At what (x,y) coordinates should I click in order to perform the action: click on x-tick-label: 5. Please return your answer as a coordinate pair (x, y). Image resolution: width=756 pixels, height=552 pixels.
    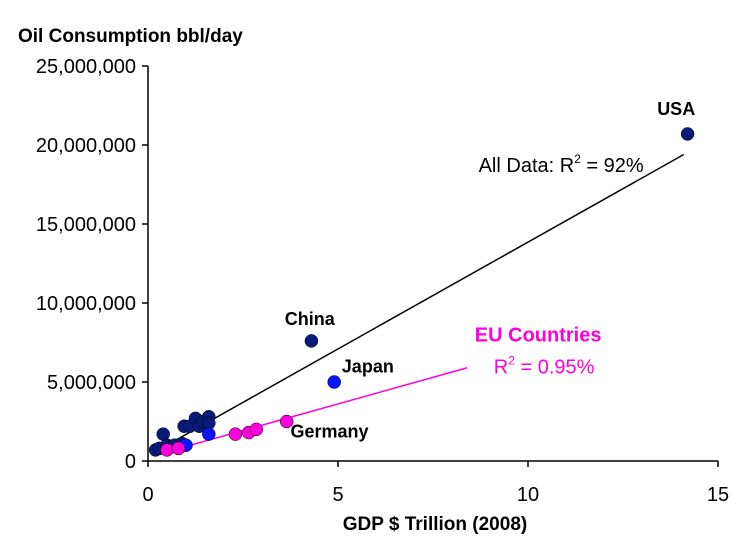
    Looking at the image, I should click on (337, 495).